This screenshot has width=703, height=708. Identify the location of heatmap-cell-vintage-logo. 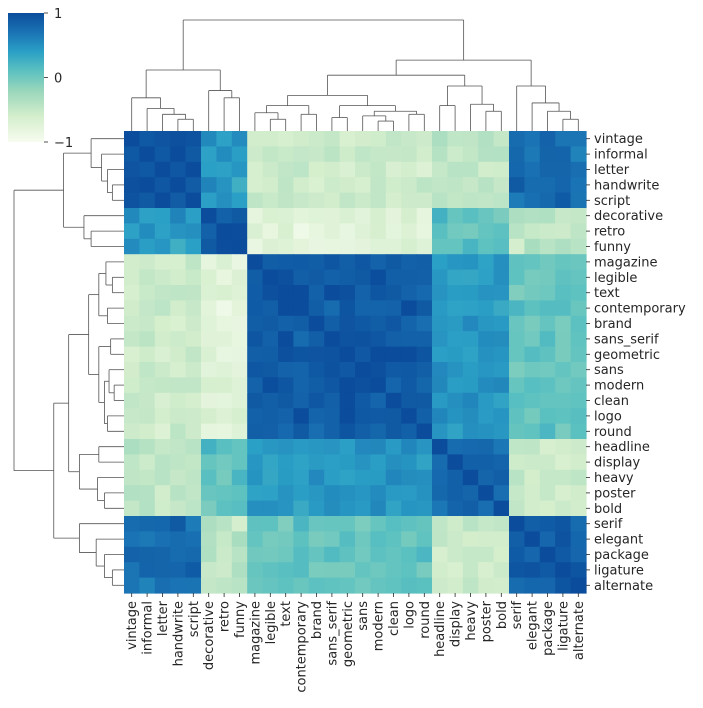
(409, 139).